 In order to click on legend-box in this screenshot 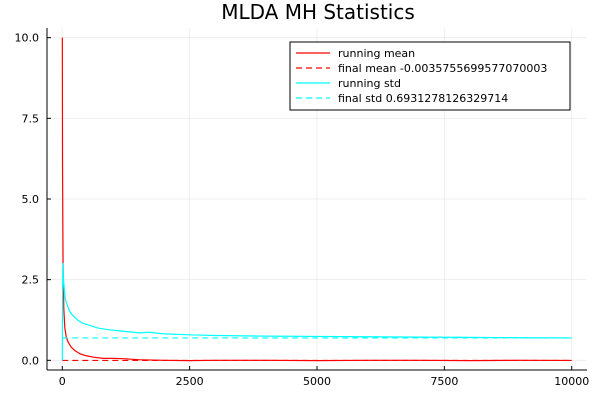, I will do `click(430, 76)`.